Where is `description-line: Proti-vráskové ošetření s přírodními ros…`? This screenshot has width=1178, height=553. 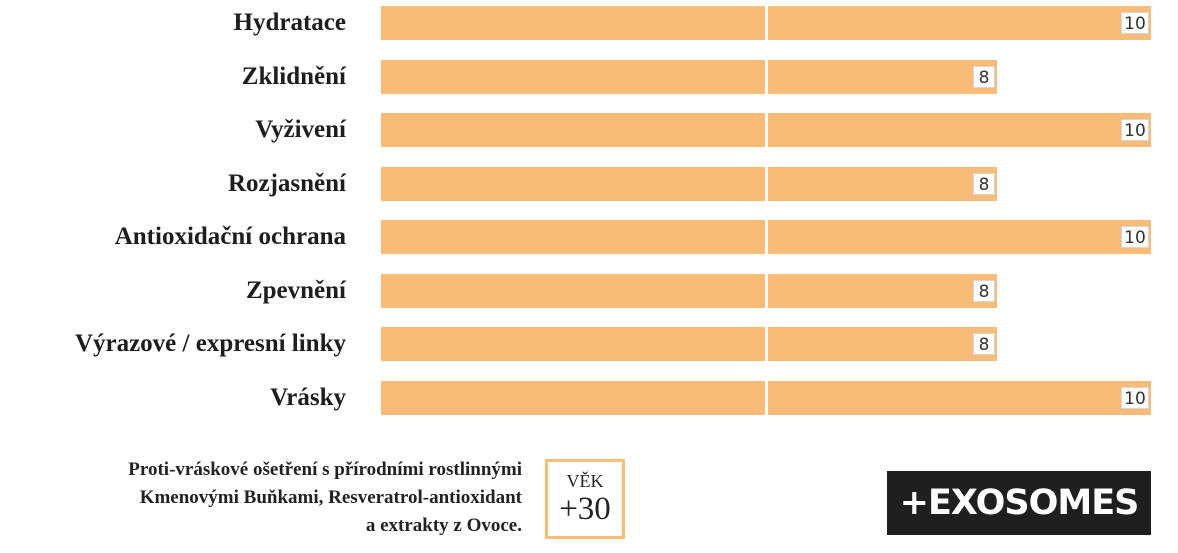
description-line: Proti-vráskové ošetření s přírodními ros… is located at coordinates (325, 469).